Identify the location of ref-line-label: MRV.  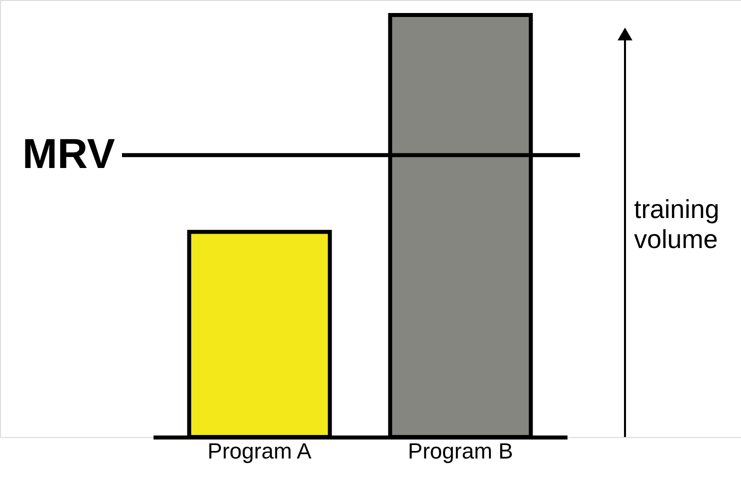
(68, 154).